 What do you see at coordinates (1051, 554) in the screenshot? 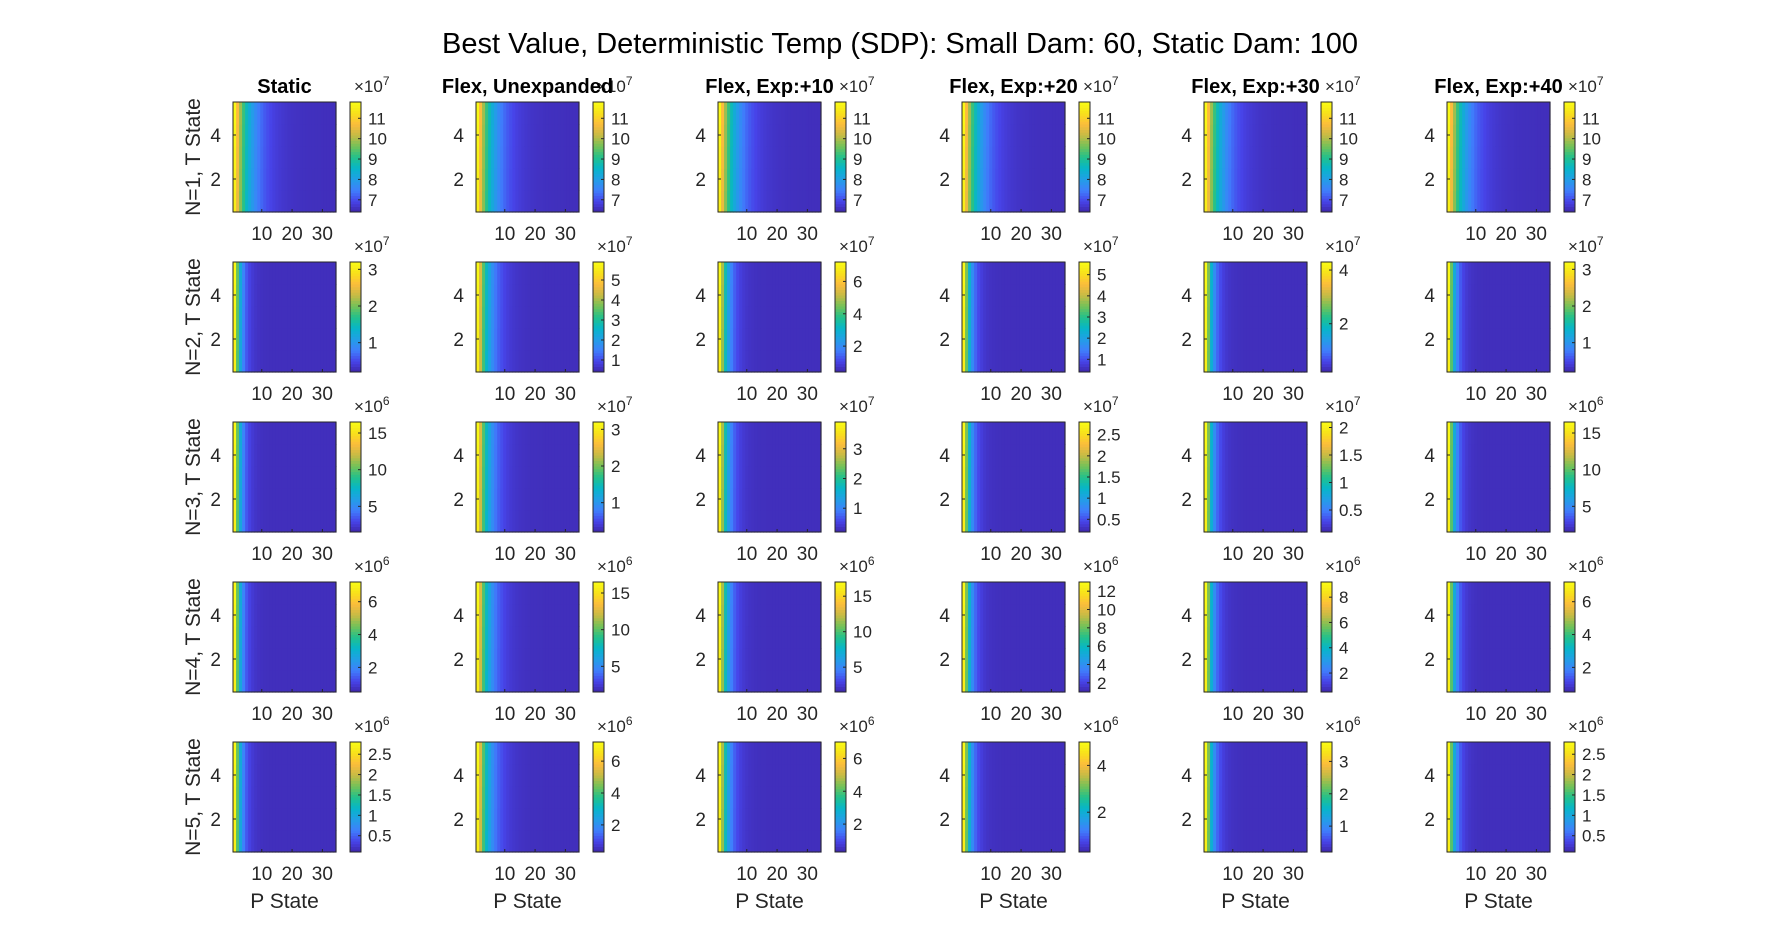
I see `x-tick-label: 30` at bounding box center [1051, 554].